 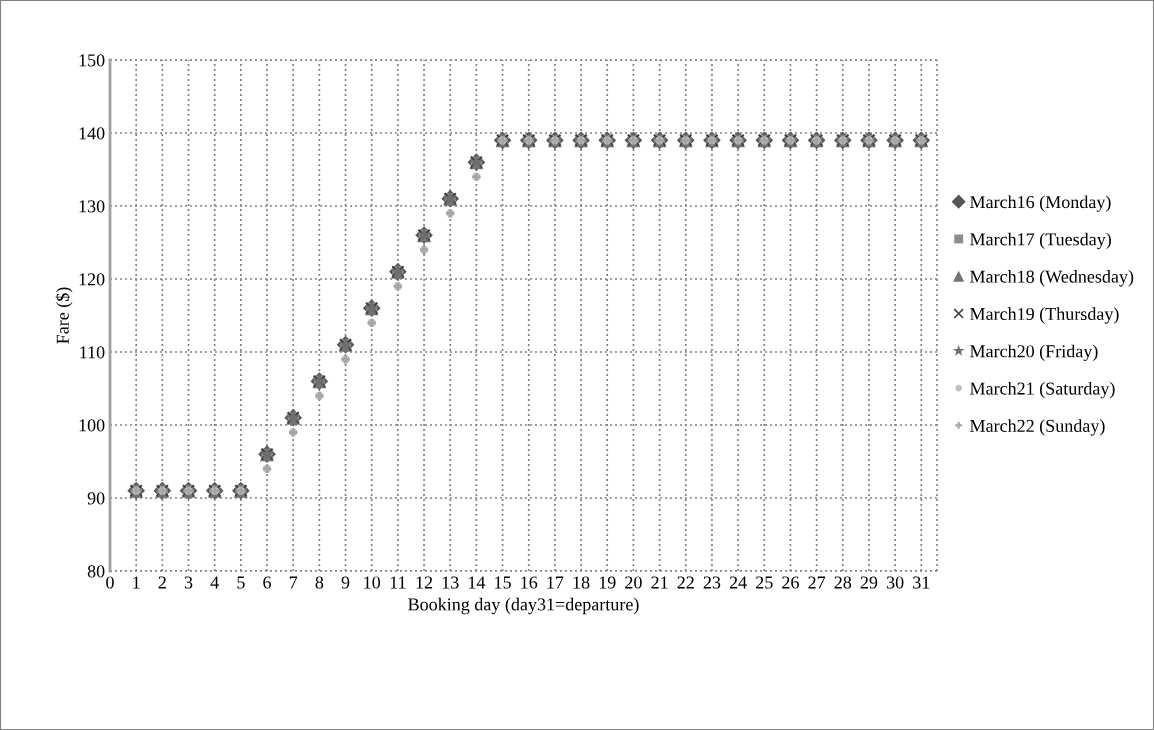 I want to click on x-tick-label: 29, so click(x=869, y=582).